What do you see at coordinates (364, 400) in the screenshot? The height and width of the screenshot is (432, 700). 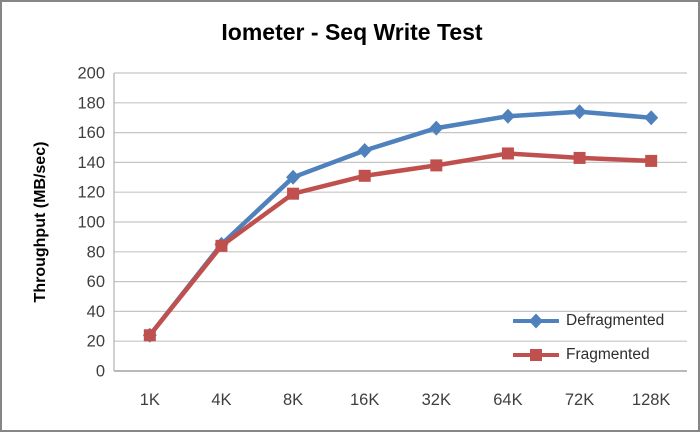 I see `x-tick-label: 16K` at bounding box center [364, 400].